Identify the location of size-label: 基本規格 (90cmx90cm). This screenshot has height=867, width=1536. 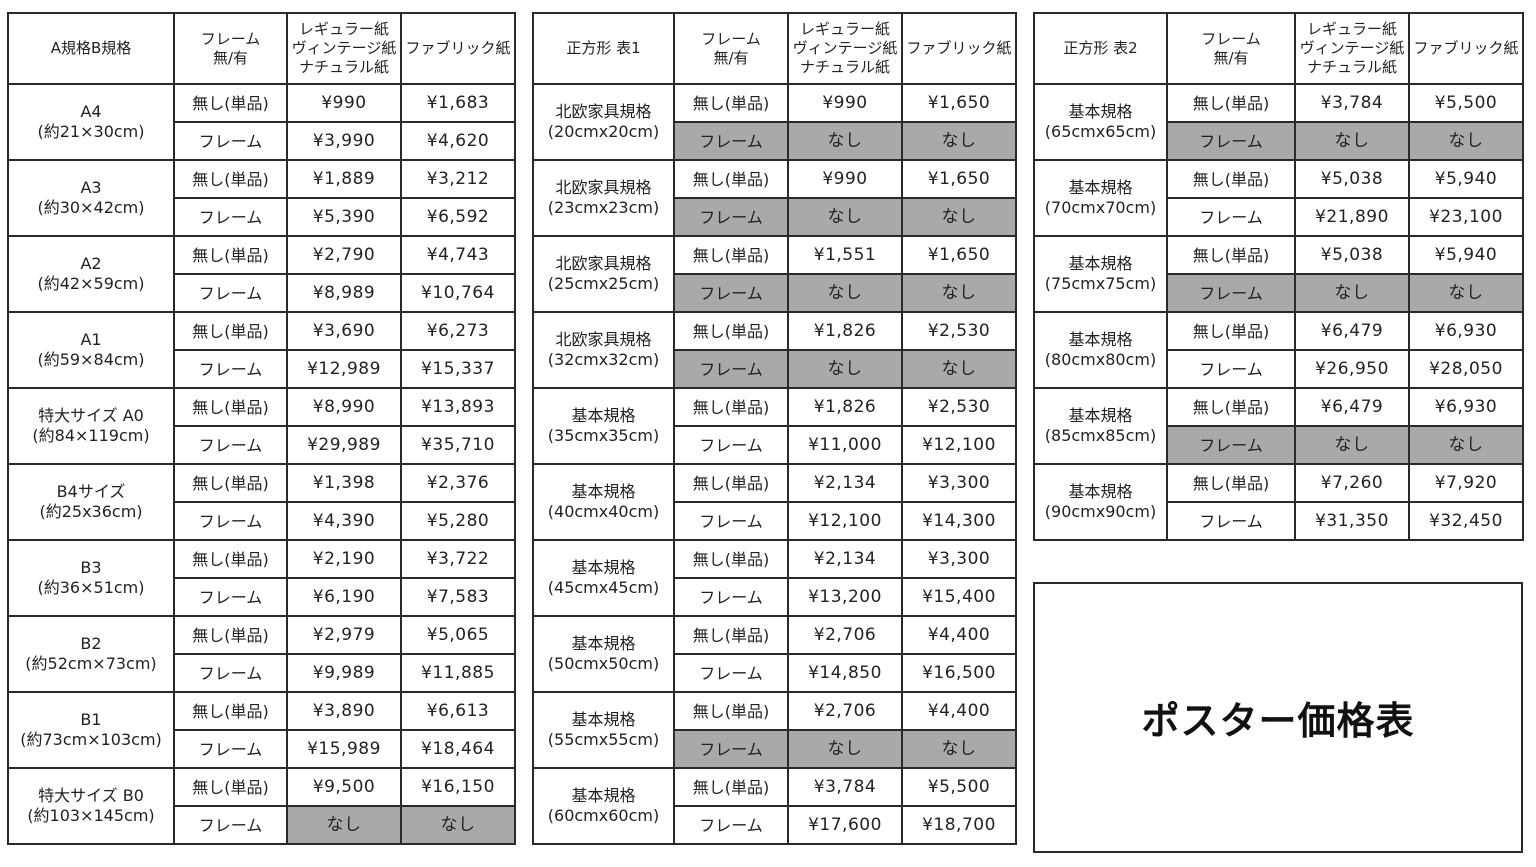
(1100, 502).